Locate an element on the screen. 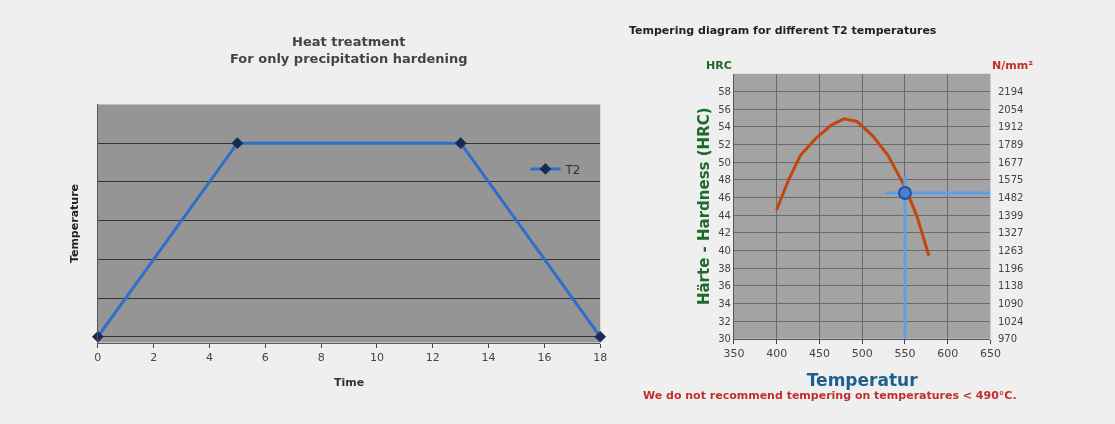  text: 1196 is located at coordinates (1011, 268).